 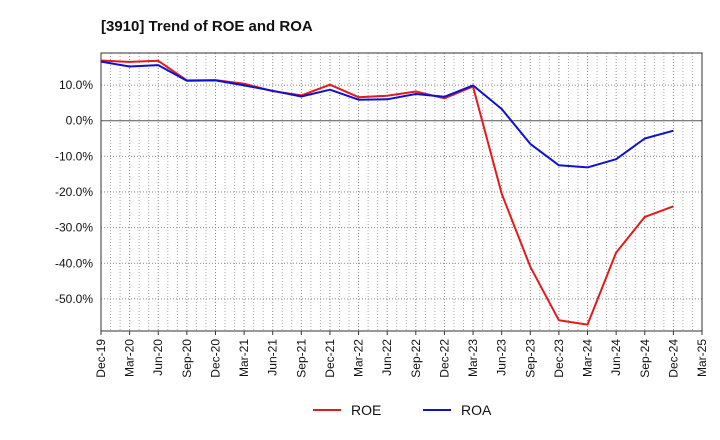 What do you see at coordinates (588, 358) in the screenshot?
I see `x-tick-label: Mar-24` at bounding box center [588, 358].